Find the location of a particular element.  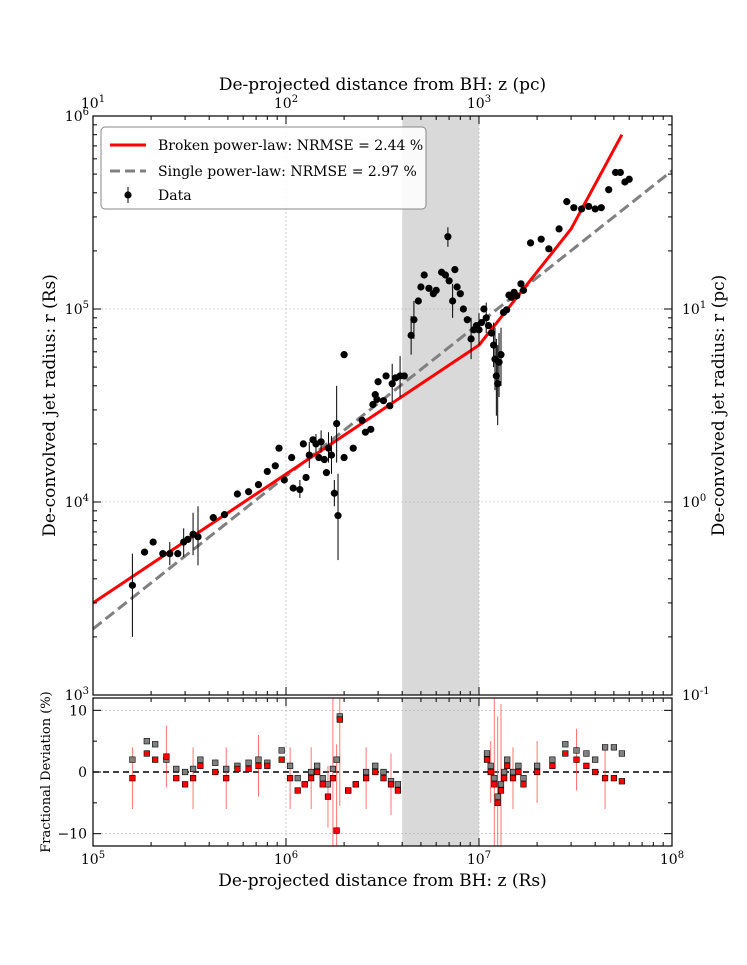

residual-panel is located at coordinates (382, 772).